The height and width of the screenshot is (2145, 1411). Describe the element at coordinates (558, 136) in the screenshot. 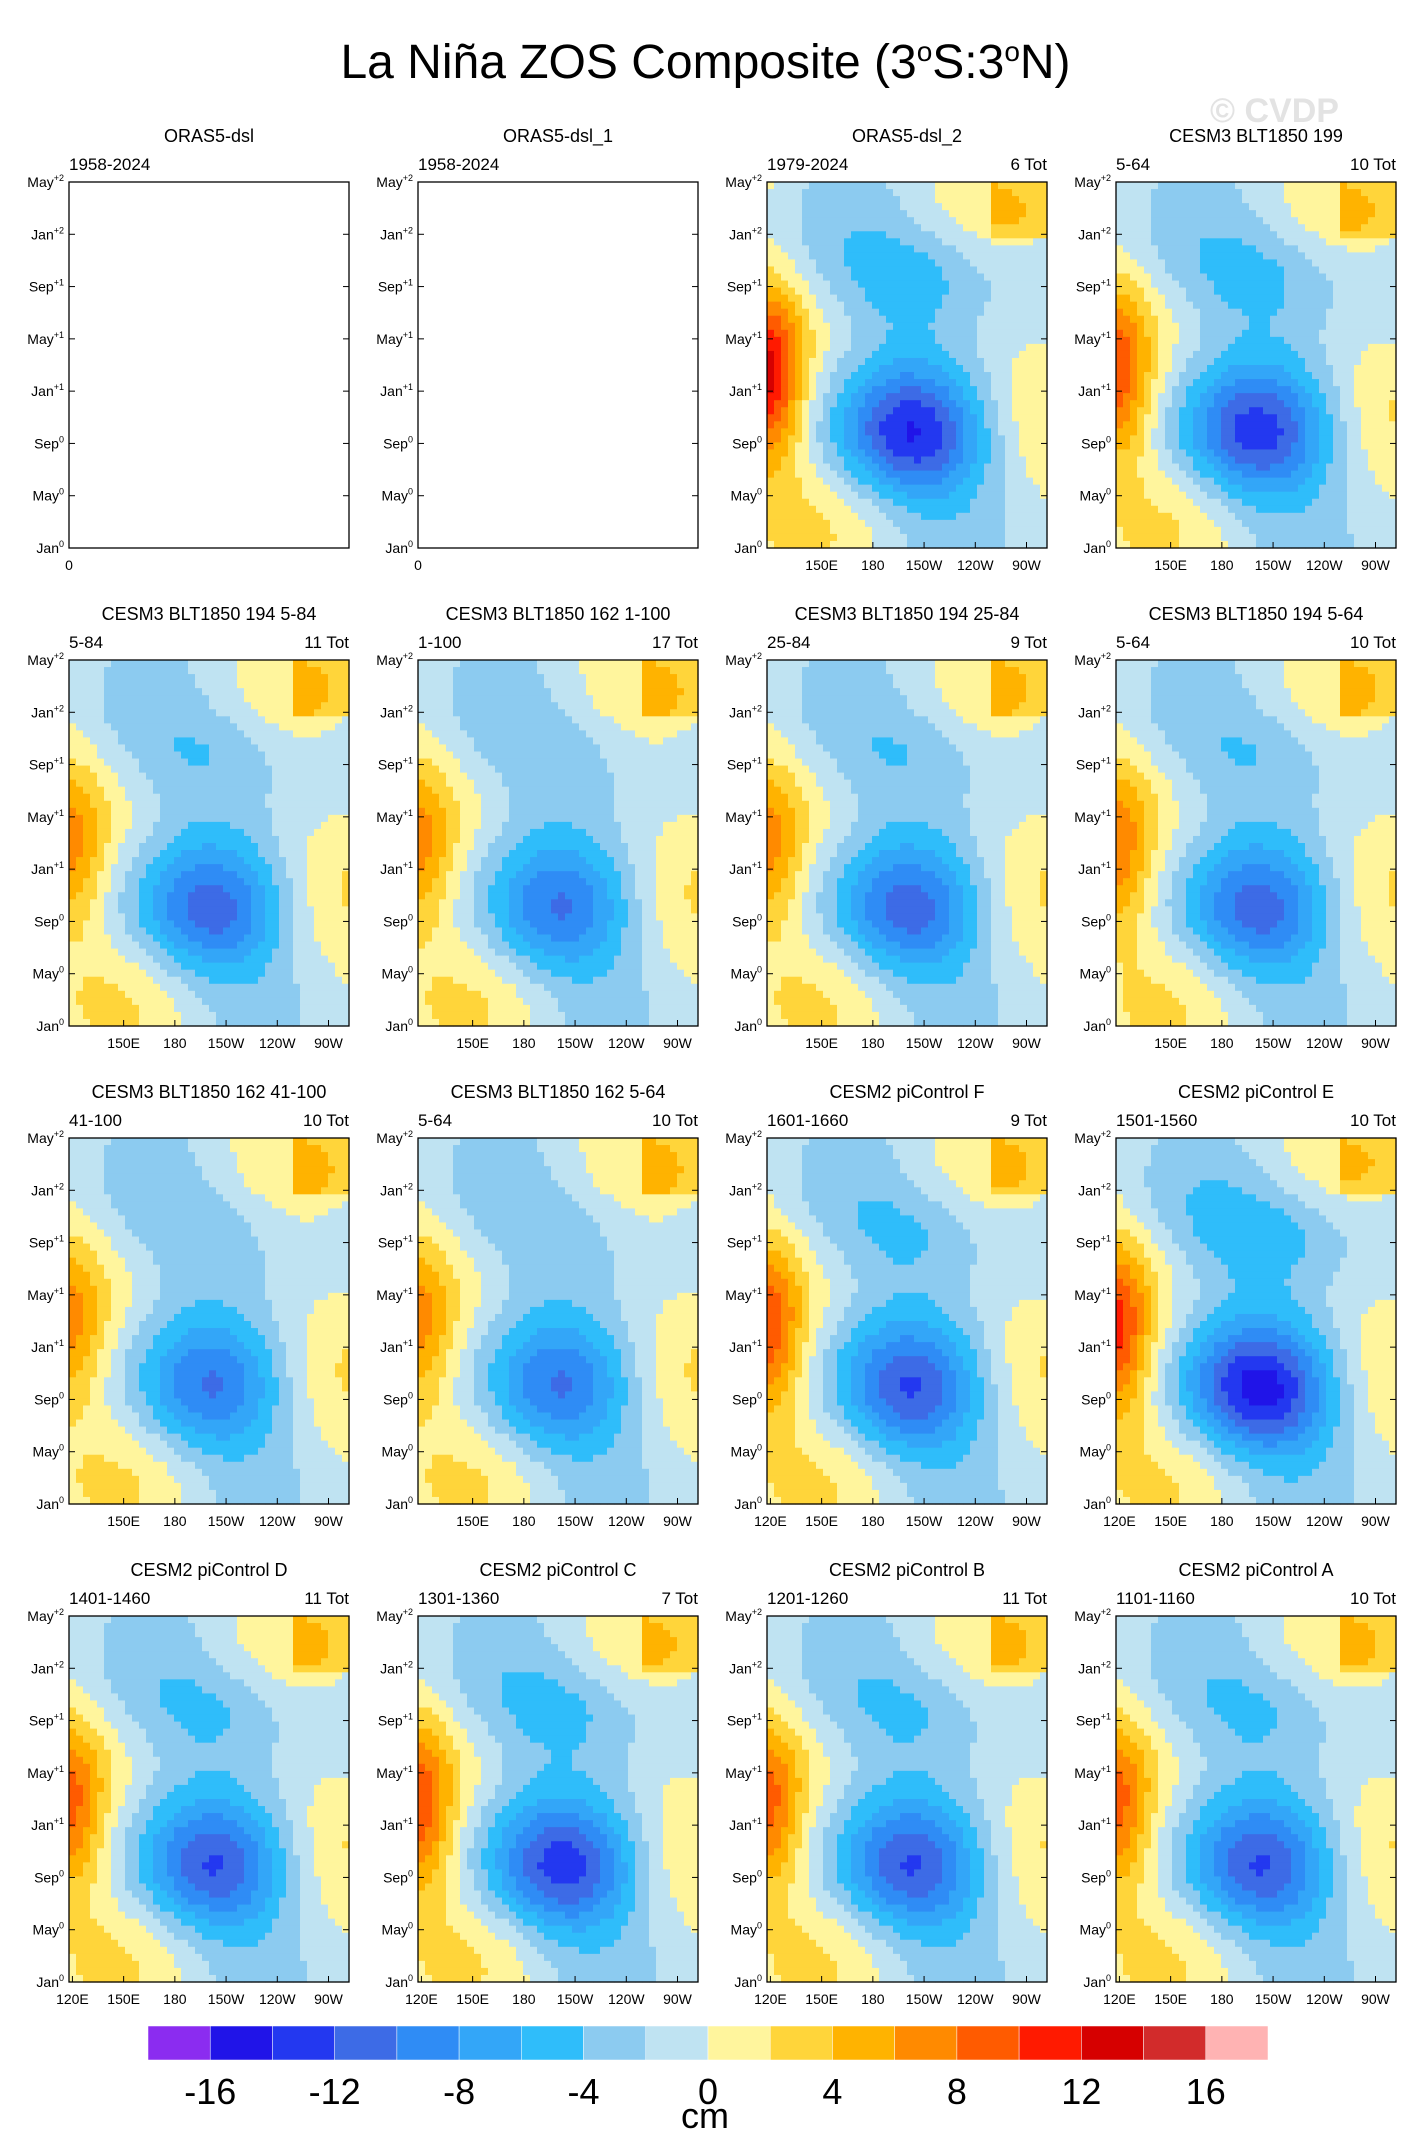

I see `panel-title: ORAS5-dsl_1` at that location.